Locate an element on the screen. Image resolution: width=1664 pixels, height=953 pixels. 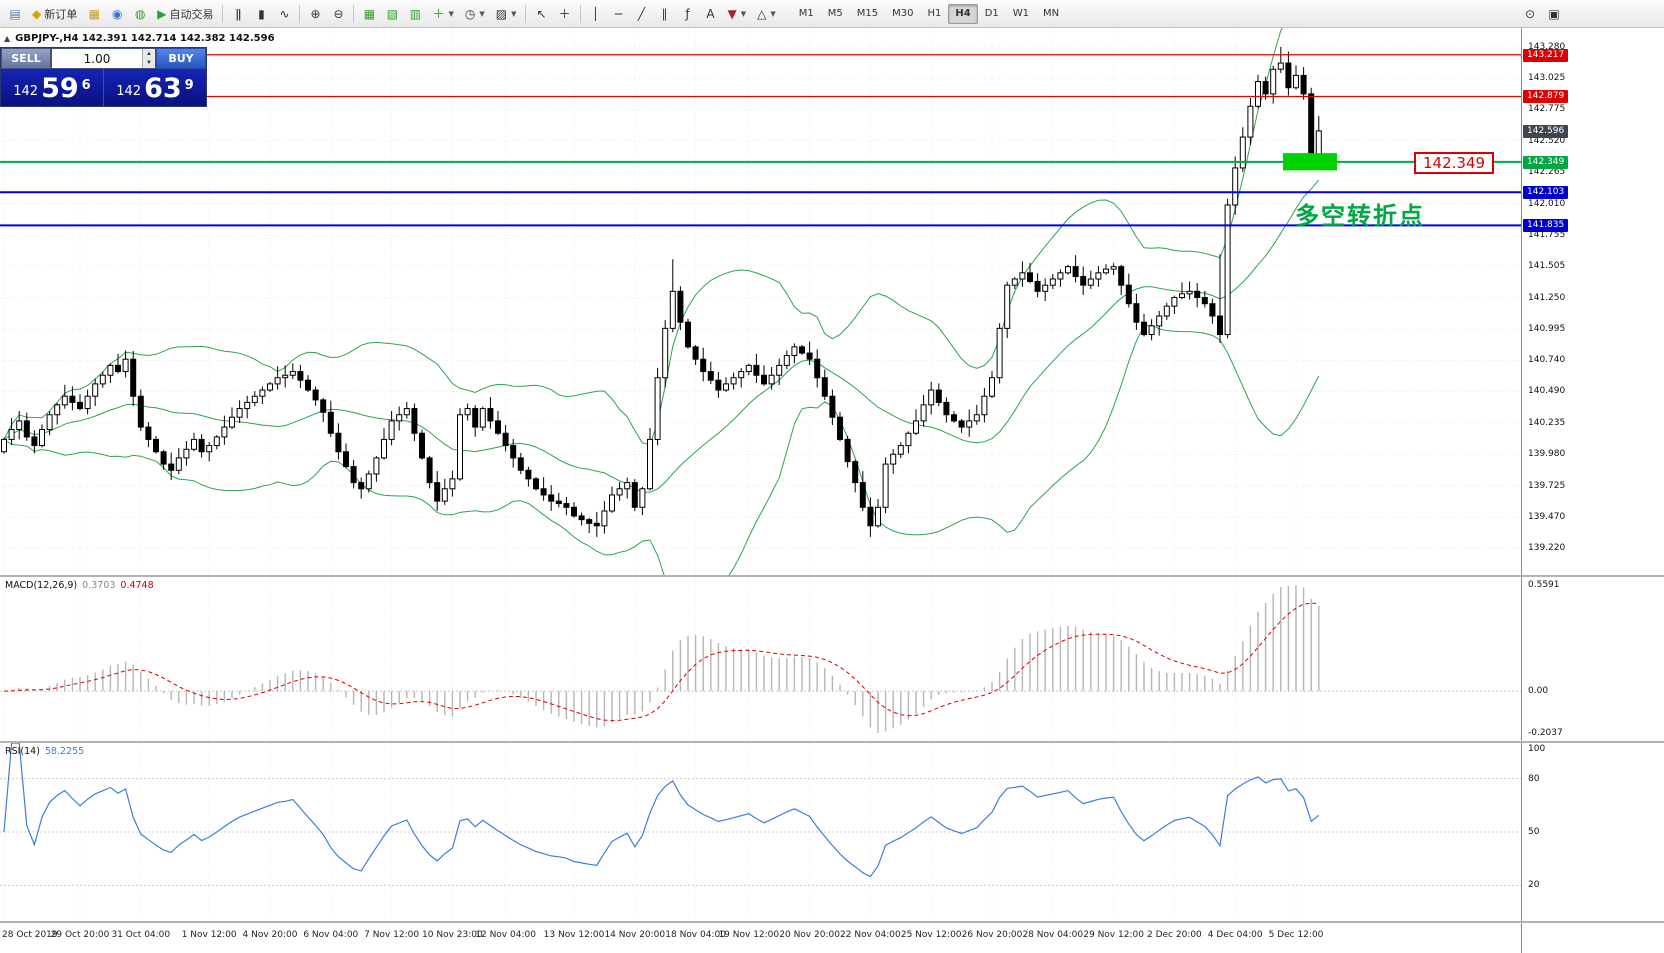
time-axis-label: 1 Nov 12:00 is located at coordinates (209, 935).